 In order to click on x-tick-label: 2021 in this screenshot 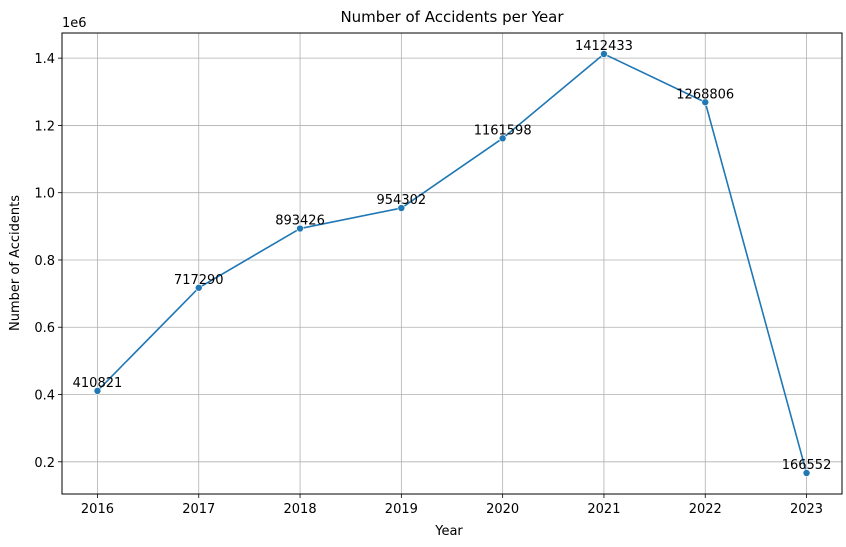, I will do `click(603, 509)`.